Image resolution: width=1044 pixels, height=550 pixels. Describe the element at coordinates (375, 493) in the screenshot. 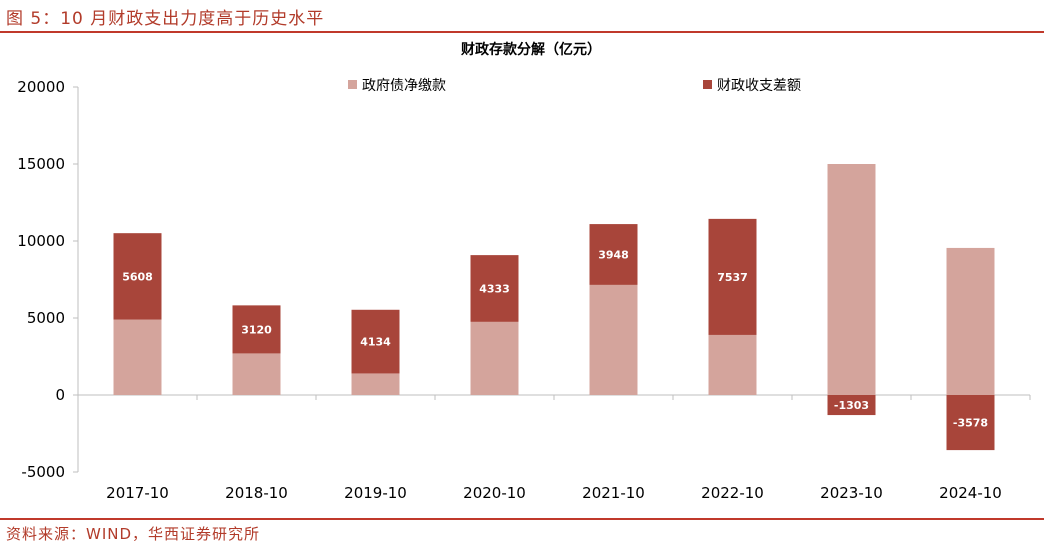

I see `x-tick-label: 2019-10` at that location.